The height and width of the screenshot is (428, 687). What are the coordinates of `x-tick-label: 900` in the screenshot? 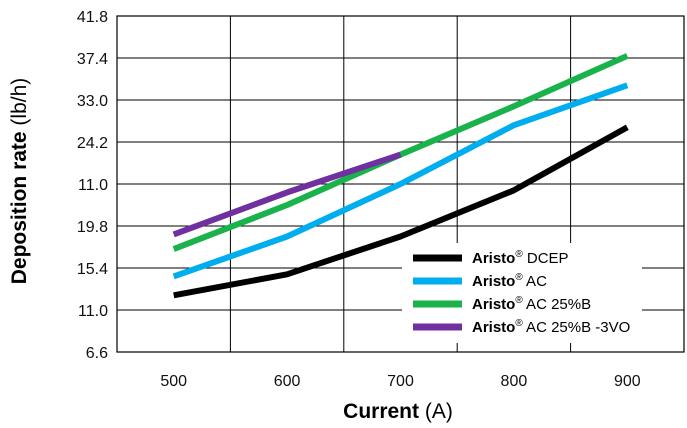 It's located at (627, 381).